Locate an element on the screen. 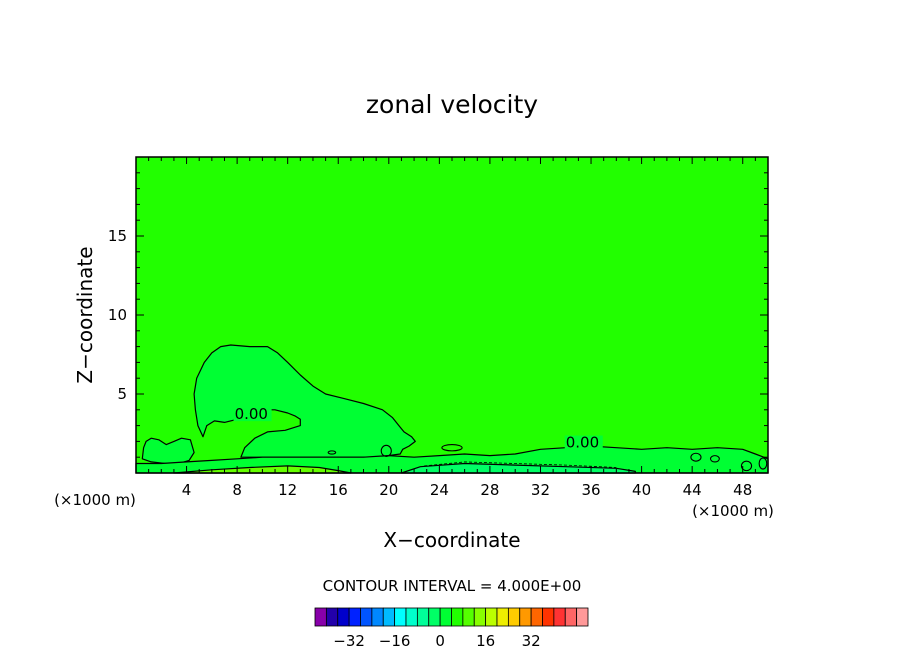  y-tick-label-15: 15 is located at coordinates (117, 236).